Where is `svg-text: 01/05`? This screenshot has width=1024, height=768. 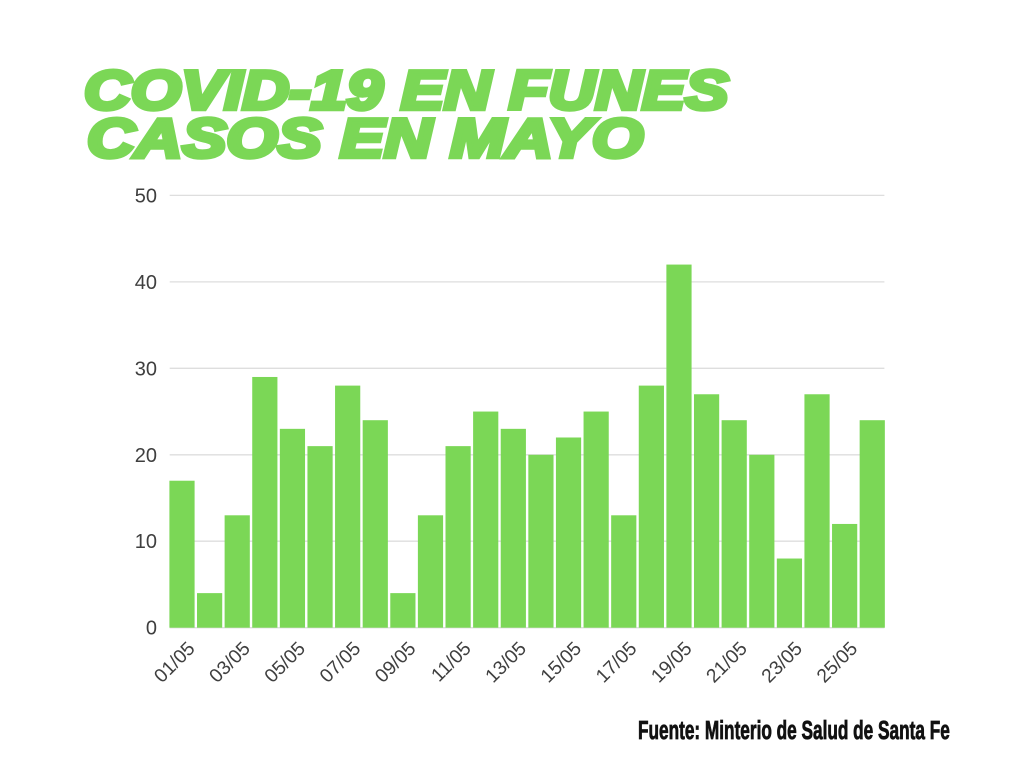
svg-text: 01/05 is located at coordinates (175, 662).